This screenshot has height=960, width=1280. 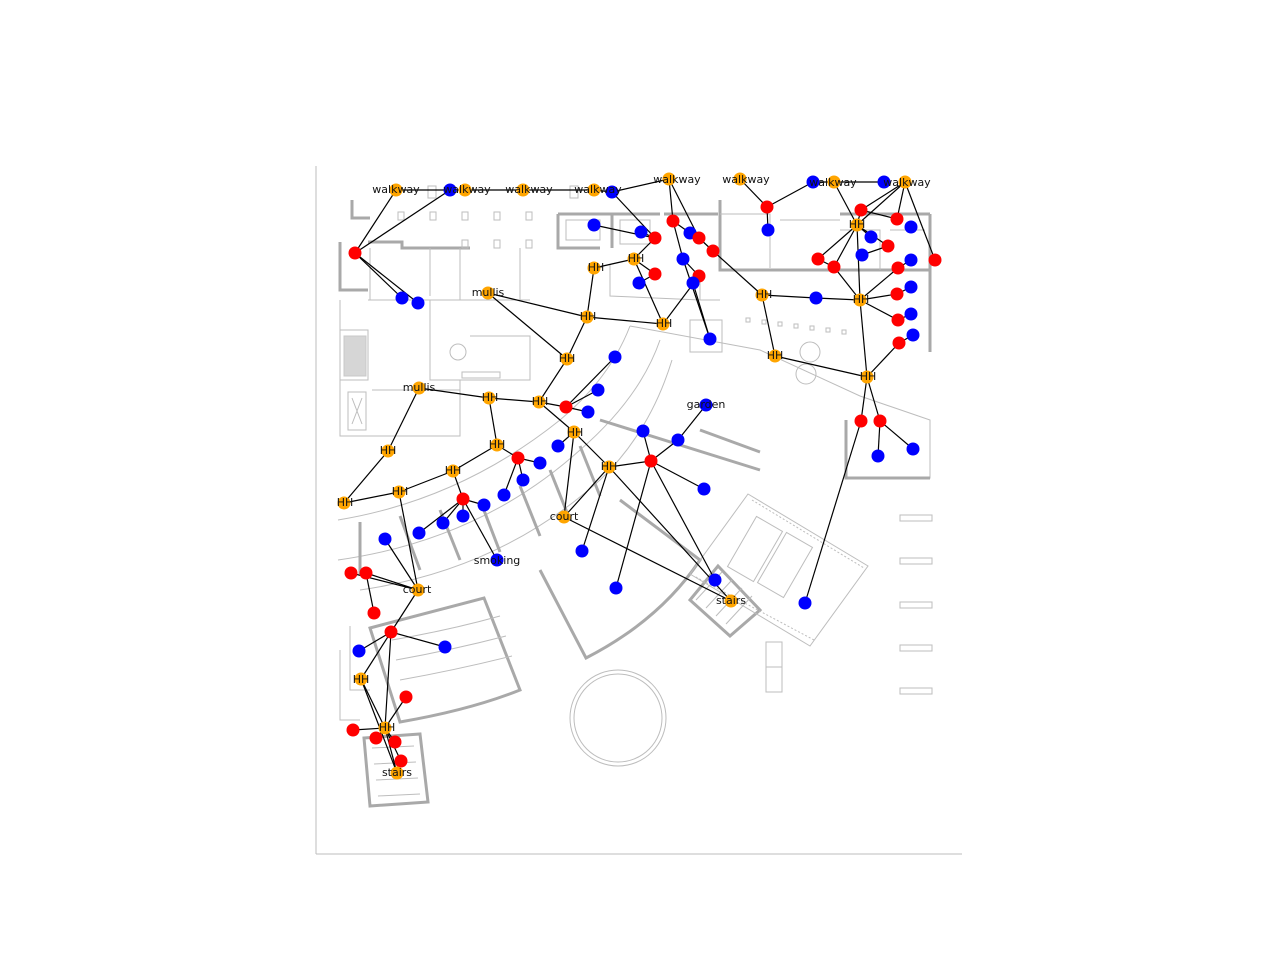 I want to click on node-label: mullis, so click(x=419, y=387).